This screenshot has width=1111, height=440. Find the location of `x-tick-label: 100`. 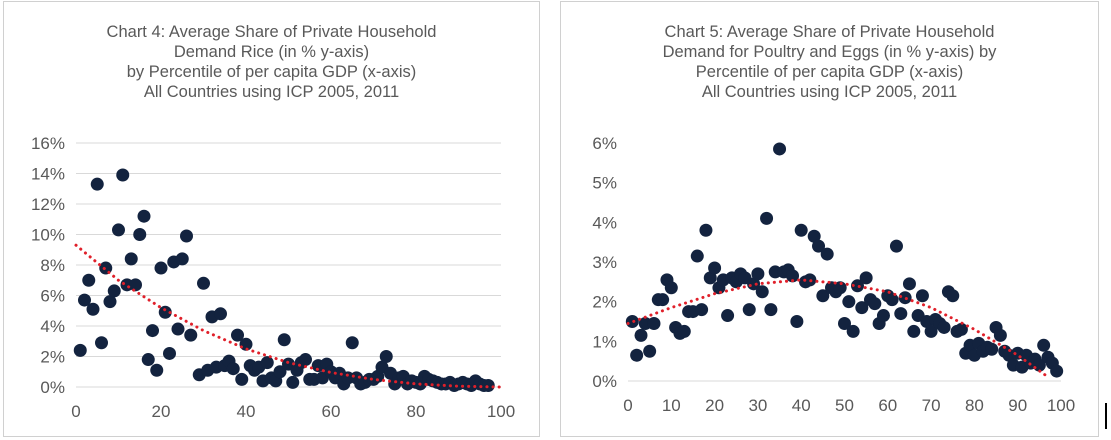

x-tick-label: 100 is located at coordinates (1061, 405).